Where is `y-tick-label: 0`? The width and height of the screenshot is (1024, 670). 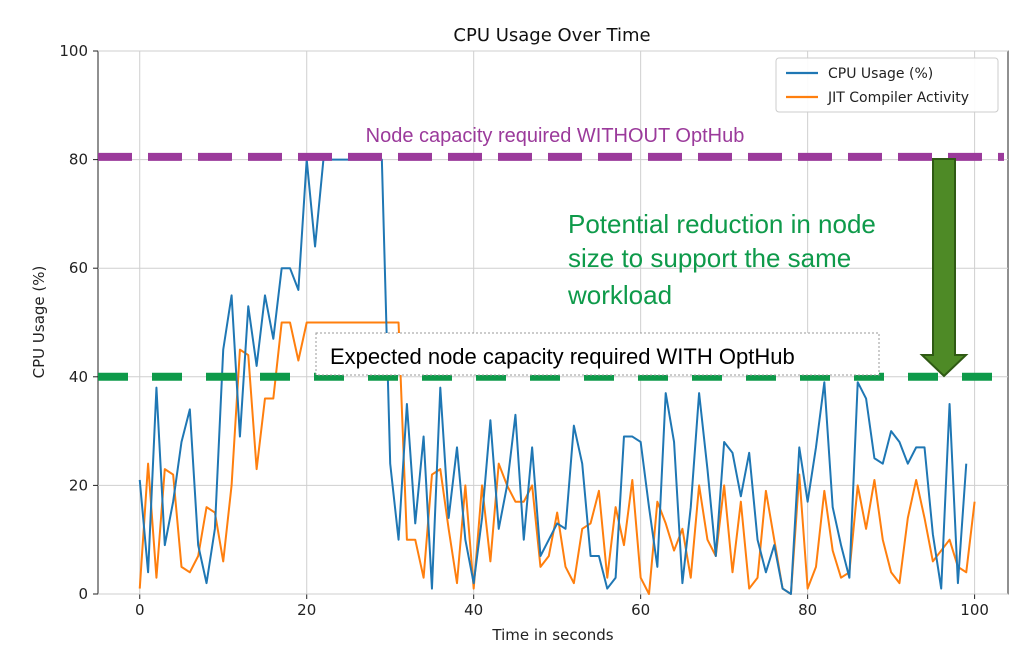
y-tick-label: 0 is located at coordinates (83, 594).